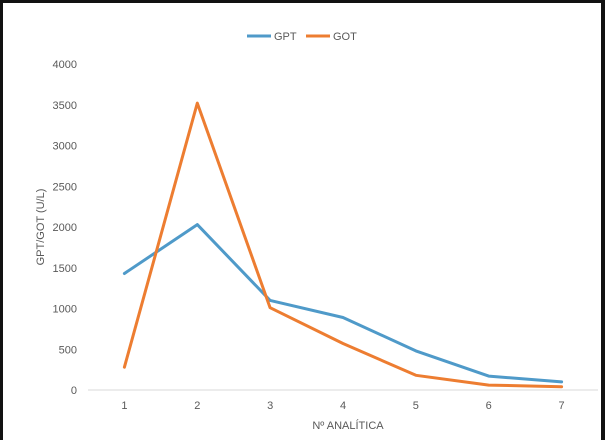 The height and width of the screenshot is (443, 605). I want to click on y-tick-label: 3500, so click(65, 106).